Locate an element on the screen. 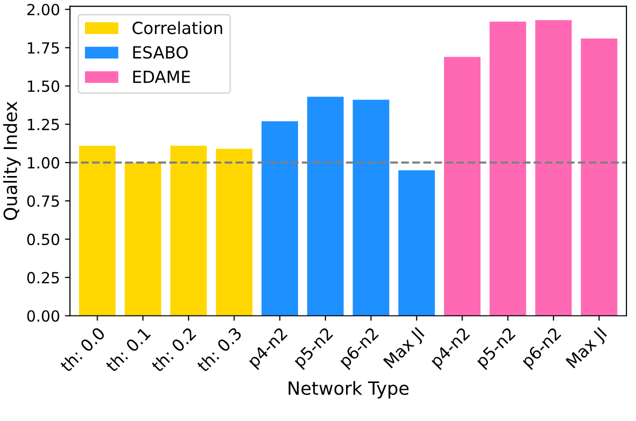 The image size is (636, 421). y-tick-label: 2.00 is located at coordinates (43, 10).